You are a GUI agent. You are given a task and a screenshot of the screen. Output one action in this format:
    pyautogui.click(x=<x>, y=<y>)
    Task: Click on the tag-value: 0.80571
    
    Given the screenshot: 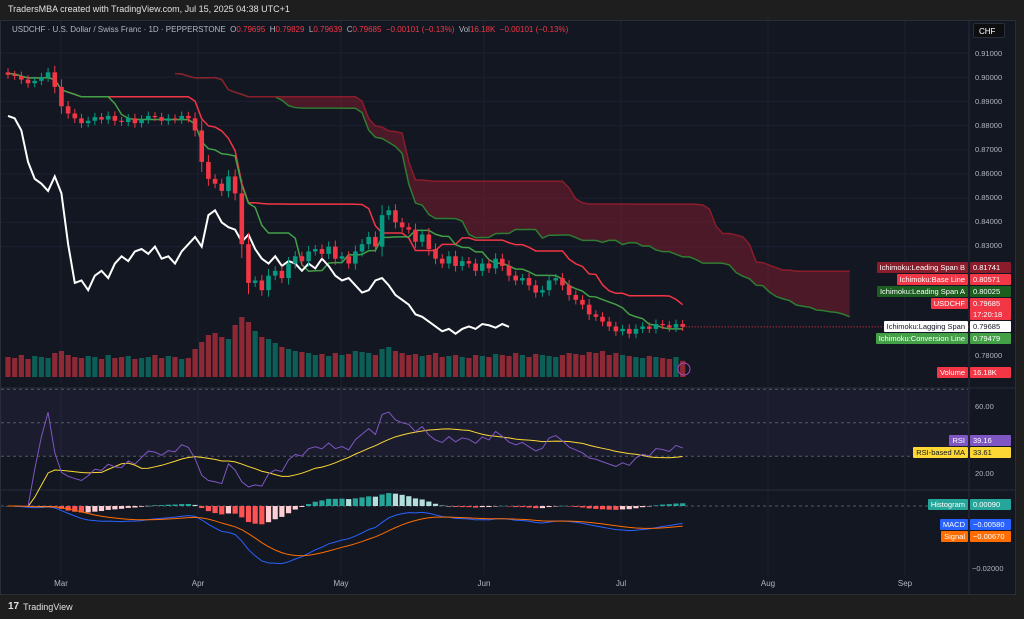 What is the action you would take?
    pyautogui.click(x=990, y=279)
    